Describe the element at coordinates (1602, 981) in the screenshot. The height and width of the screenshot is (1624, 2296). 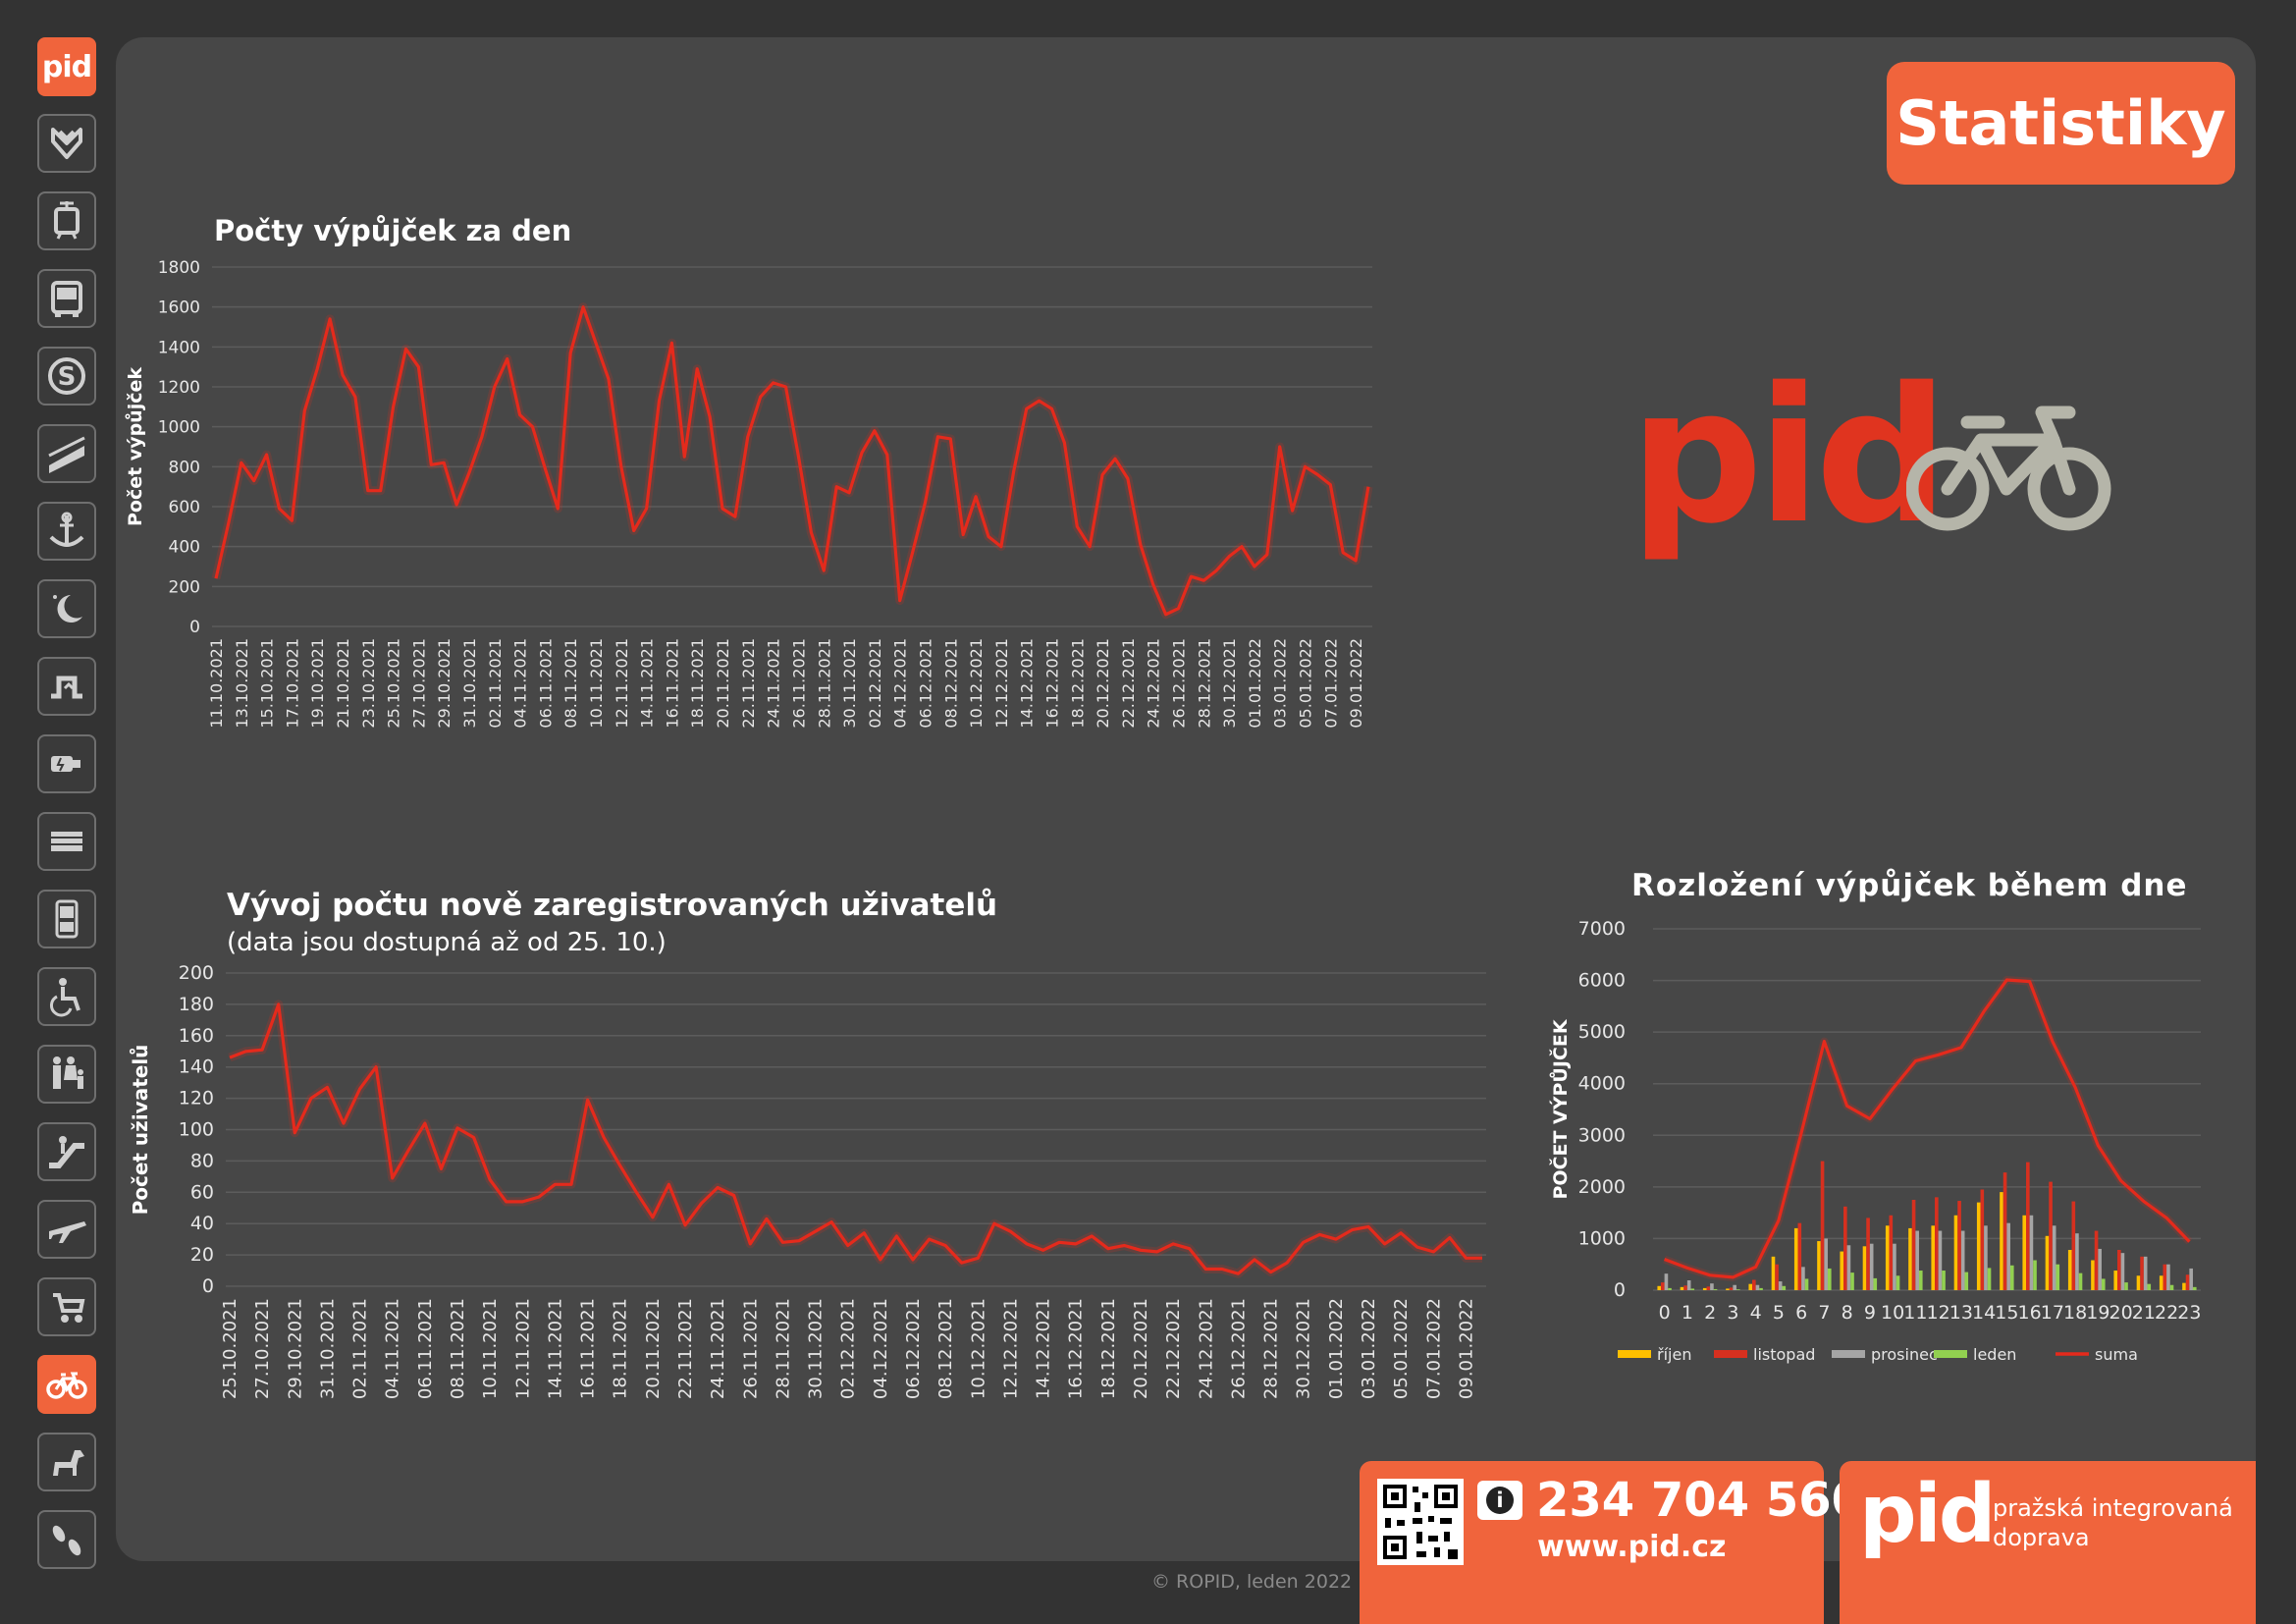
I see `chart3-y-tick: 6000` at that location.